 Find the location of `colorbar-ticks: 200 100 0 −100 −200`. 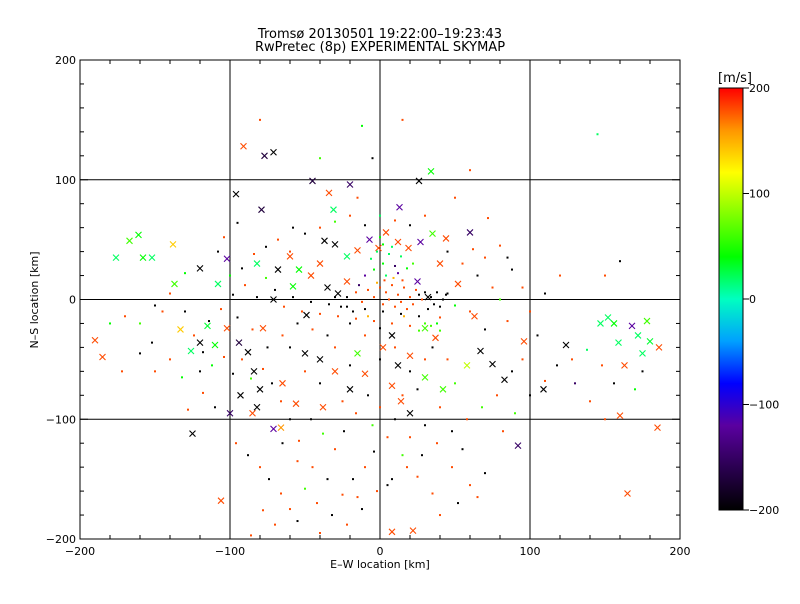

colorbar-ticks: 200 100 0 −100 −200 is located at coordinates (761, 299).